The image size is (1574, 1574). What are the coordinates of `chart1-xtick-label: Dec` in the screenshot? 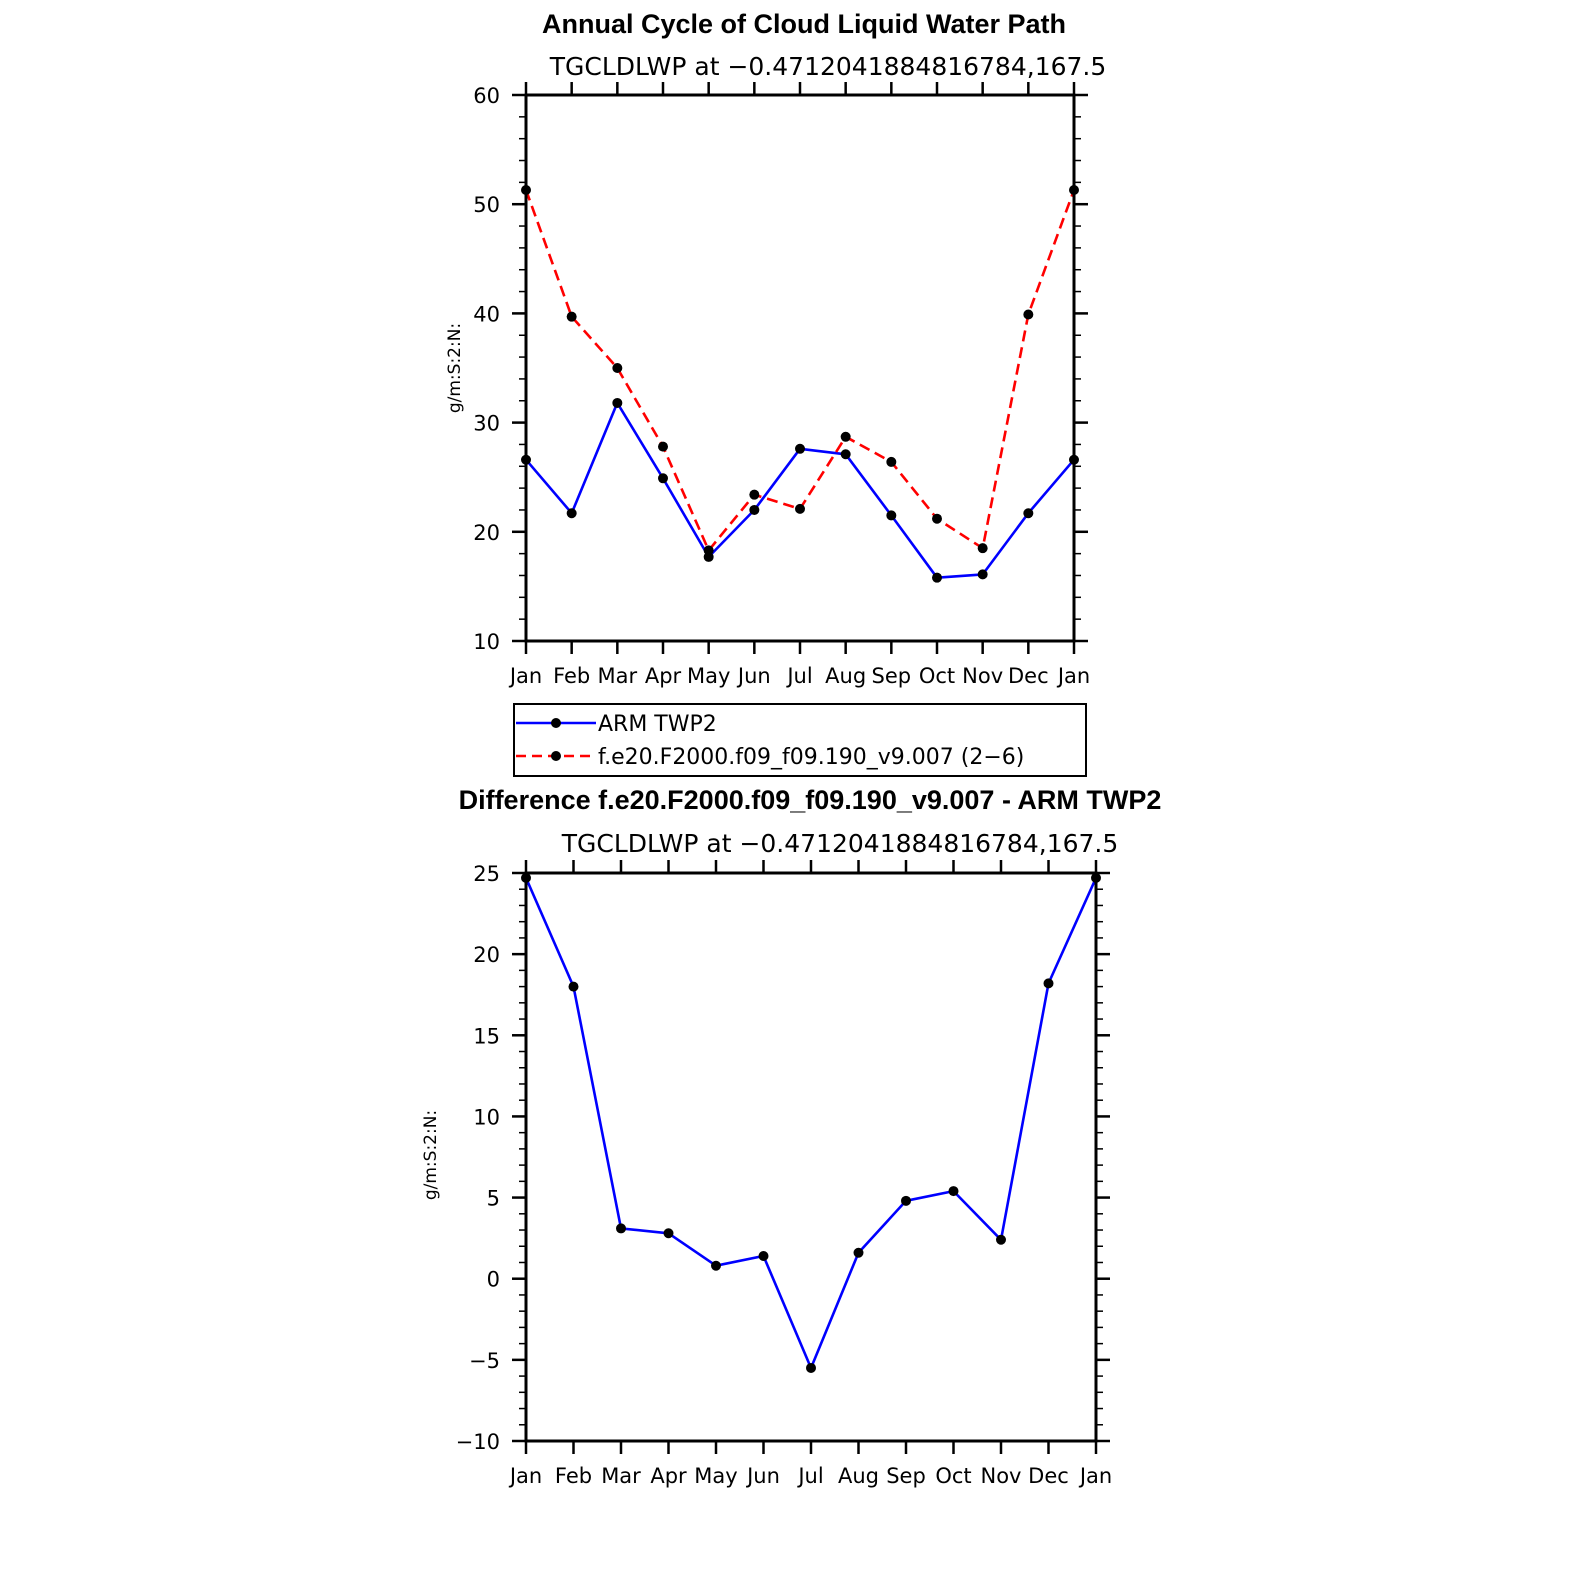 It's located at (1028, 676).